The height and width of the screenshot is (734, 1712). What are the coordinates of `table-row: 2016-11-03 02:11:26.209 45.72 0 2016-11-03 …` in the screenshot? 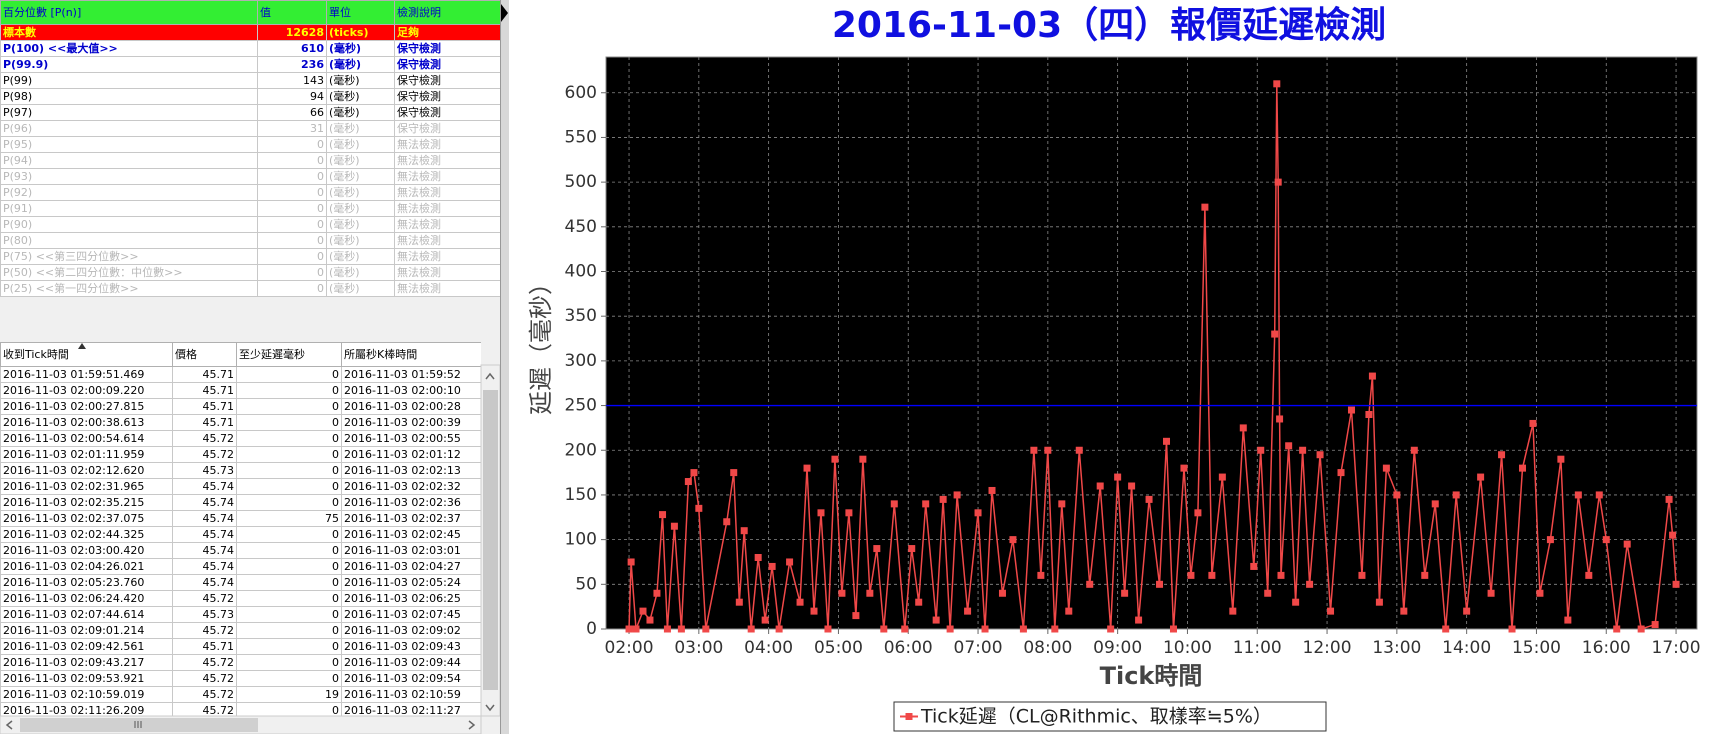 It's located at (240, 709).